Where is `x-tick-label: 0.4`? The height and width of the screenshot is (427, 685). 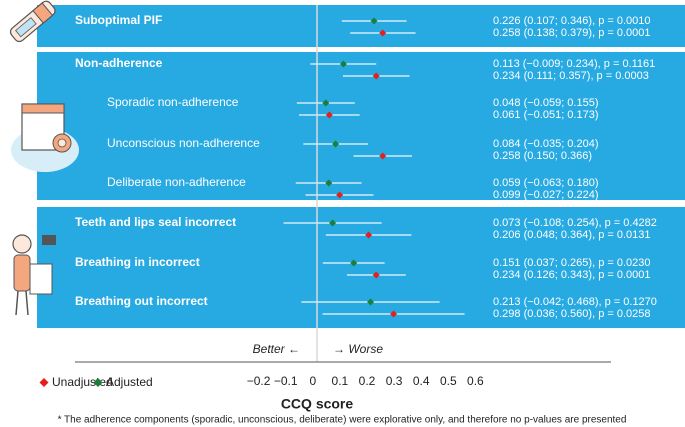 x-tick-label: 0.4 is located at coordinates (421, 381).